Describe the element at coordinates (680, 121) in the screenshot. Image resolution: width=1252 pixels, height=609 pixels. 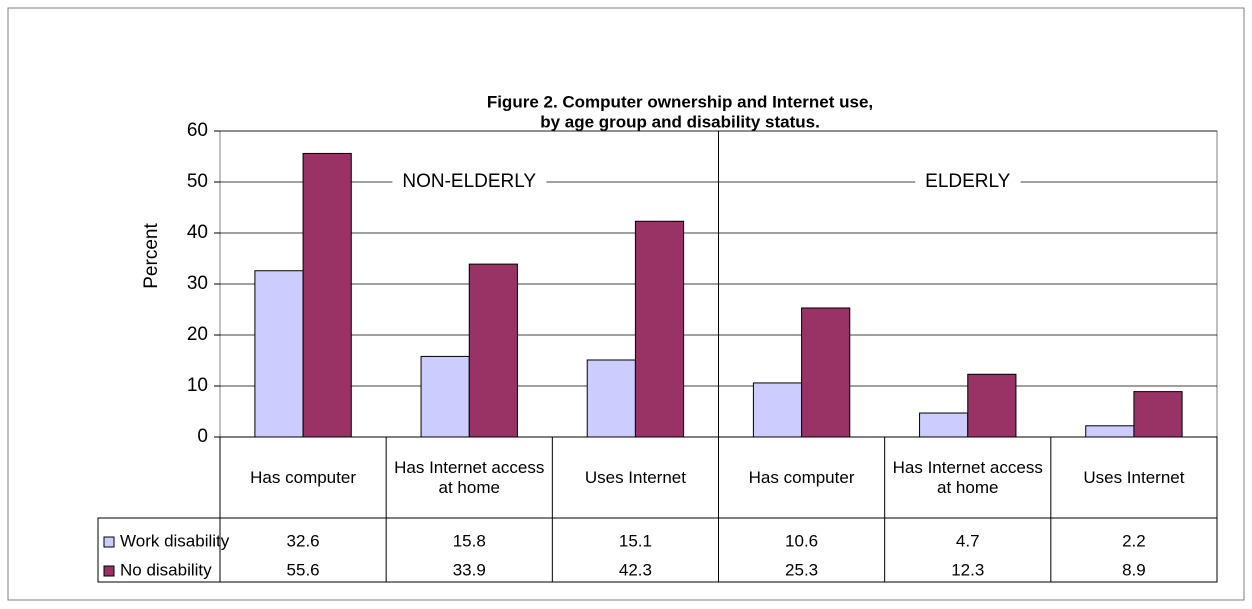
I see `chart-title: by age group and disability status.` at that location.